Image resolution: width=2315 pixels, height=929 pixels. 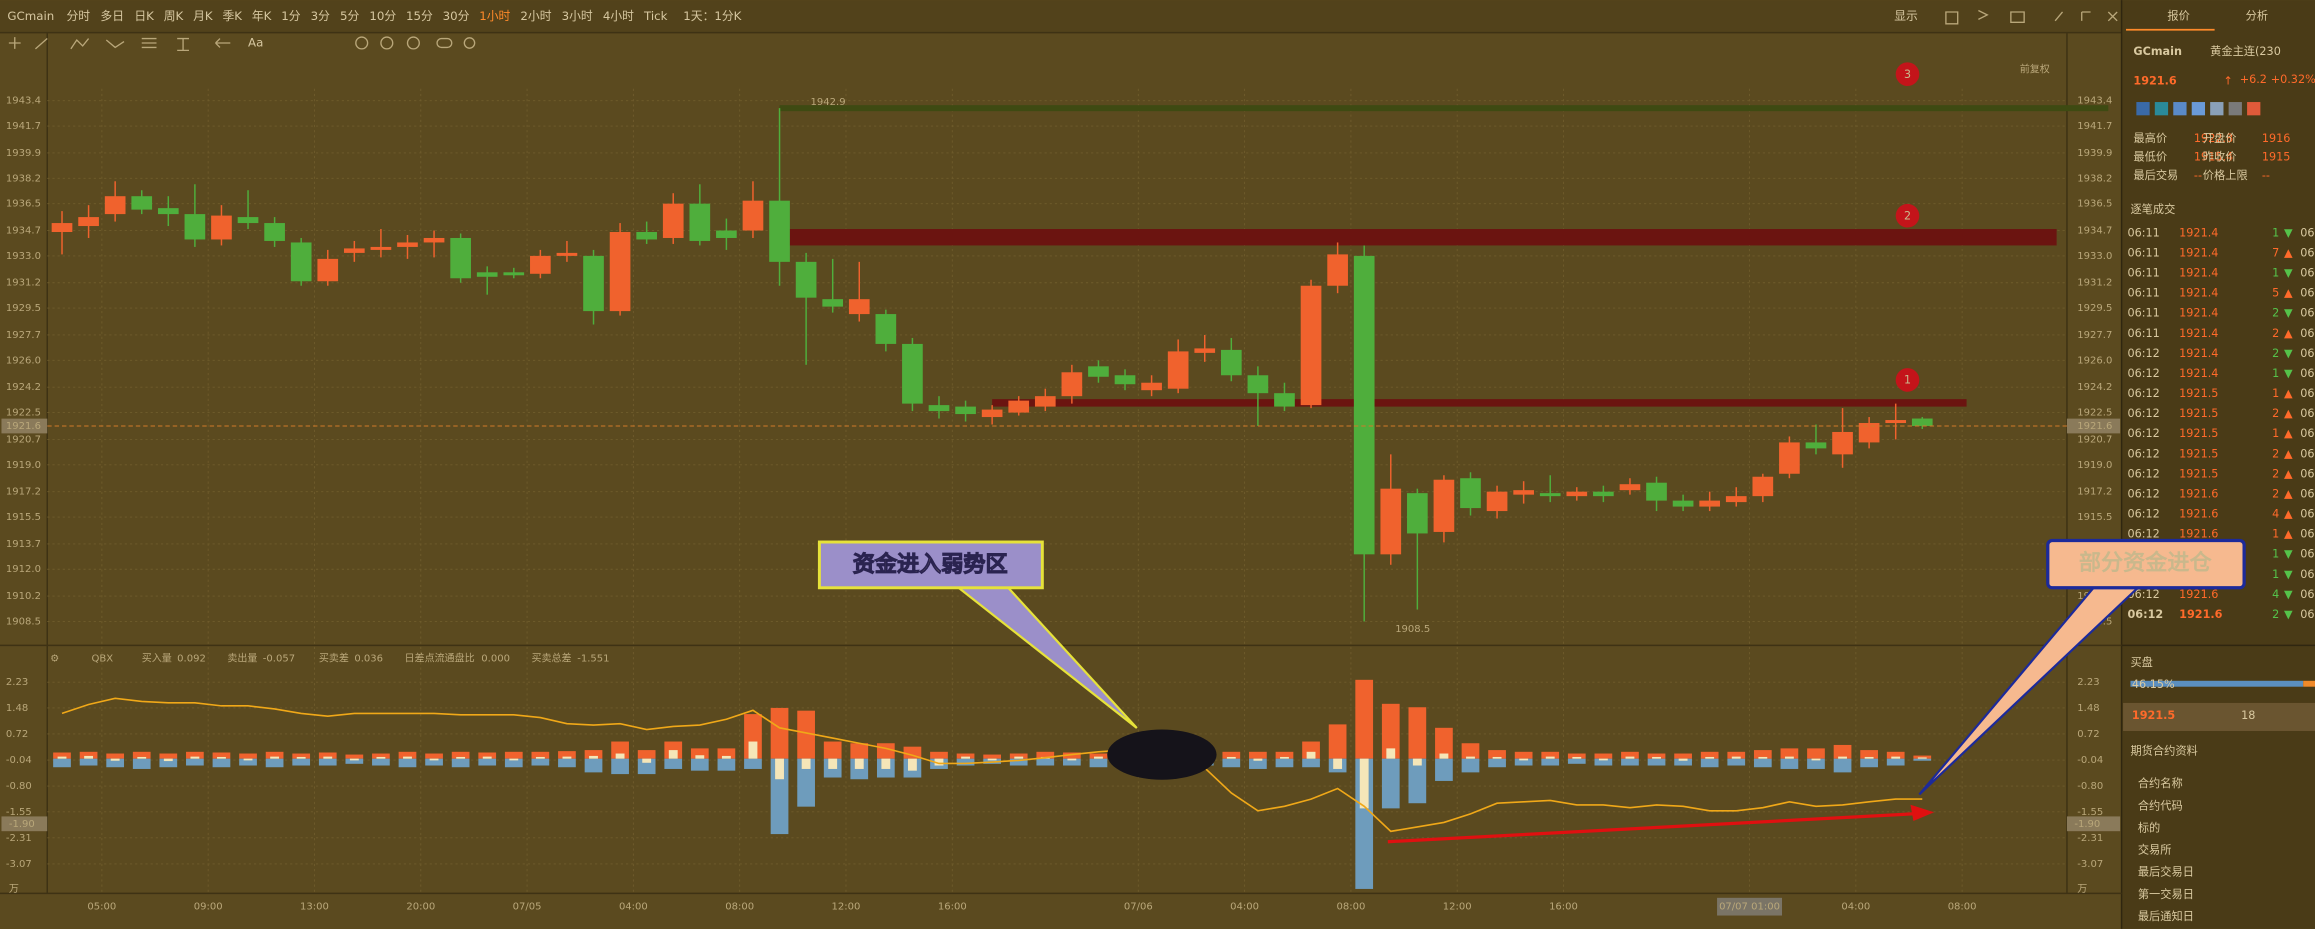 I want to click on legend-name: 买卖差, so click(x=334, y=658).